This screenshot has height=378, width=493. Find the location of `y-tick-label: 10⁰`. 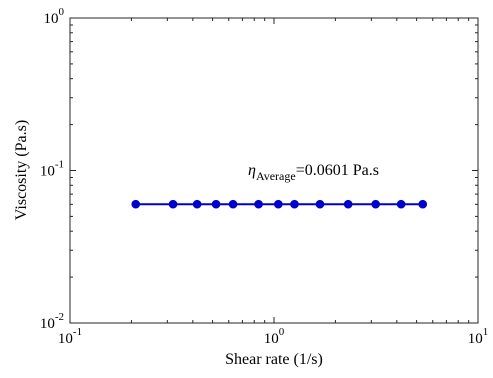

y-tick-label: 10⁰ is located at coordinates (54, 16).